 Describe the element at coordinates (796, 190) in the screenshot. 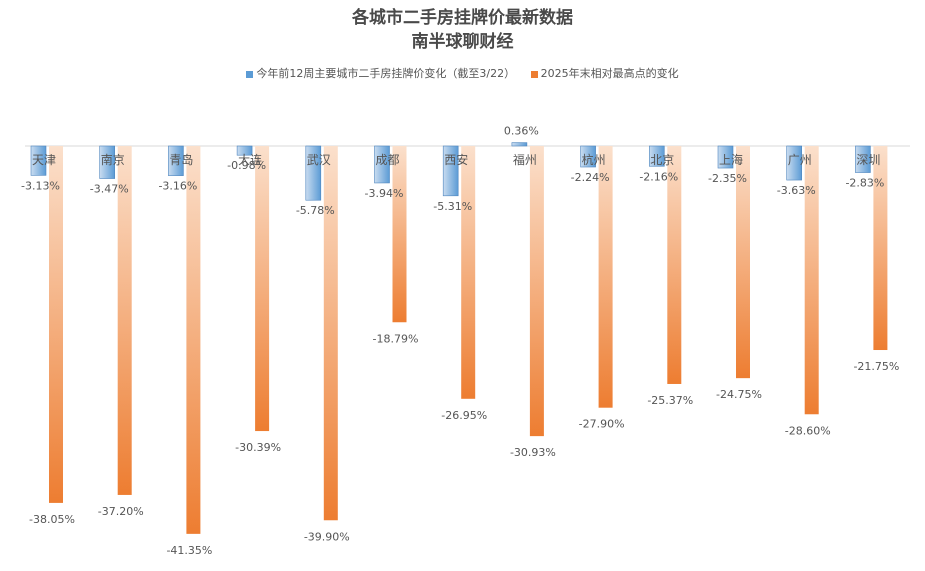

I see `data-label-blue: -3.63%` at that location.